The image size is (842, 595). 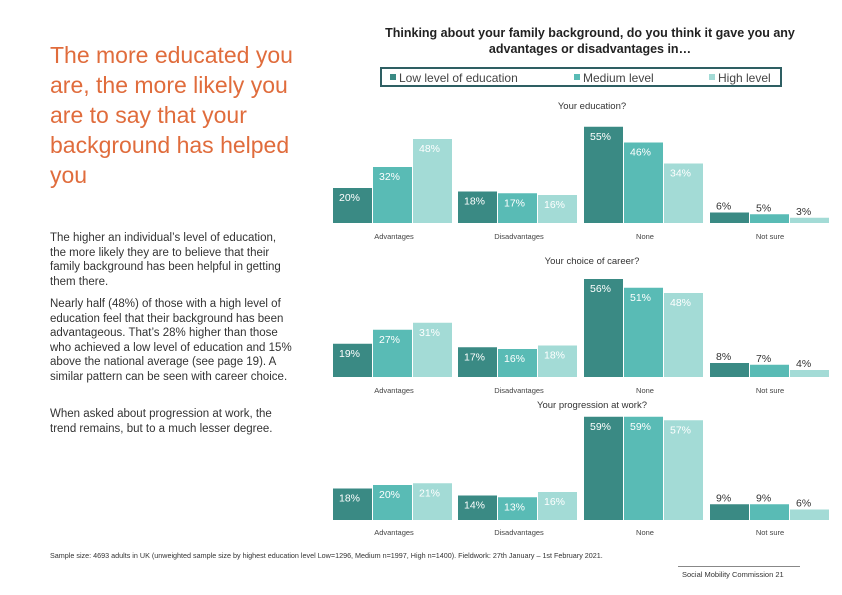 What do you see at coordinates (554, 502) in the screenshot?
I see `value-label-c3-2-3: 16%` at bounding box center [554, 502].